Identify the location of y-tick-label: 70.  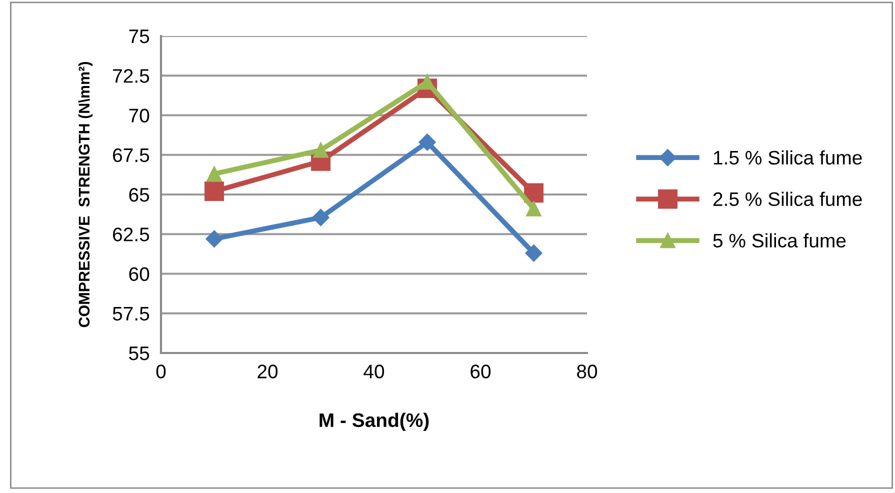
(139, 115).